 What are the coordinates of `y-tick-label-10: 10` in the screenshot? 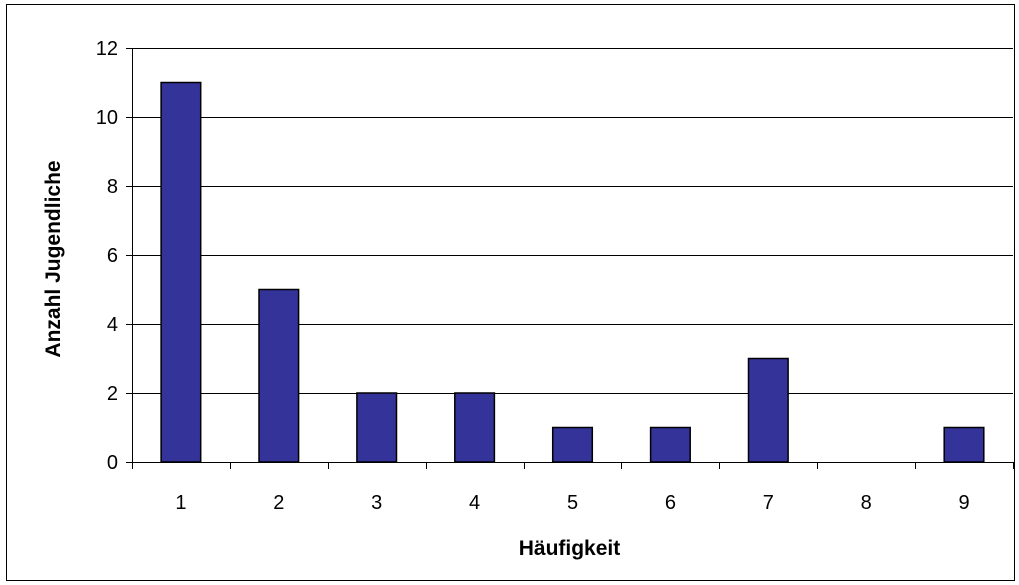 It's located at (107, 118).